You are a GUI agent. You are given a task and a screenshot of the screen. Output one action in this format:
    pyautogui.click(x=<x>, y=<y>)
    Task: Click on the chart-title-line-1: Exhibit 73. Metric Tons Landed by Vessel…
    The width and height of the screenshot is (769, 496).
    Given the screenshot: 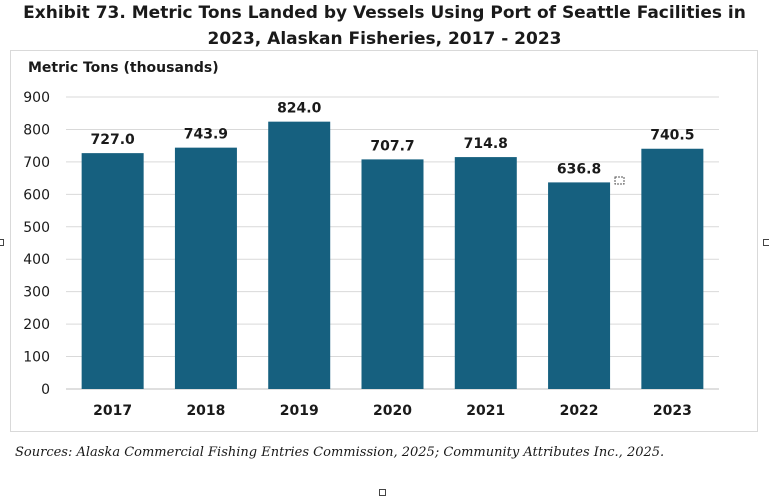 What is the action you would take?
    pyautogui.click(x=384, y=13)
    